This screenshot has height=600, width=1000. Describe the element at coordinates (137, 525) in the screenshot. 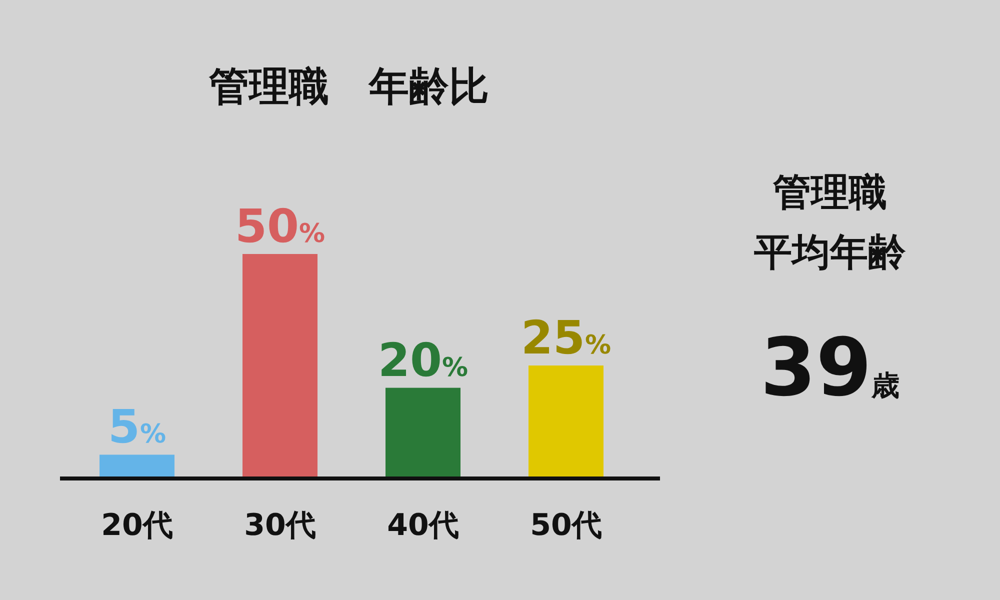

I see `x-tick-label: 20代` at that location.